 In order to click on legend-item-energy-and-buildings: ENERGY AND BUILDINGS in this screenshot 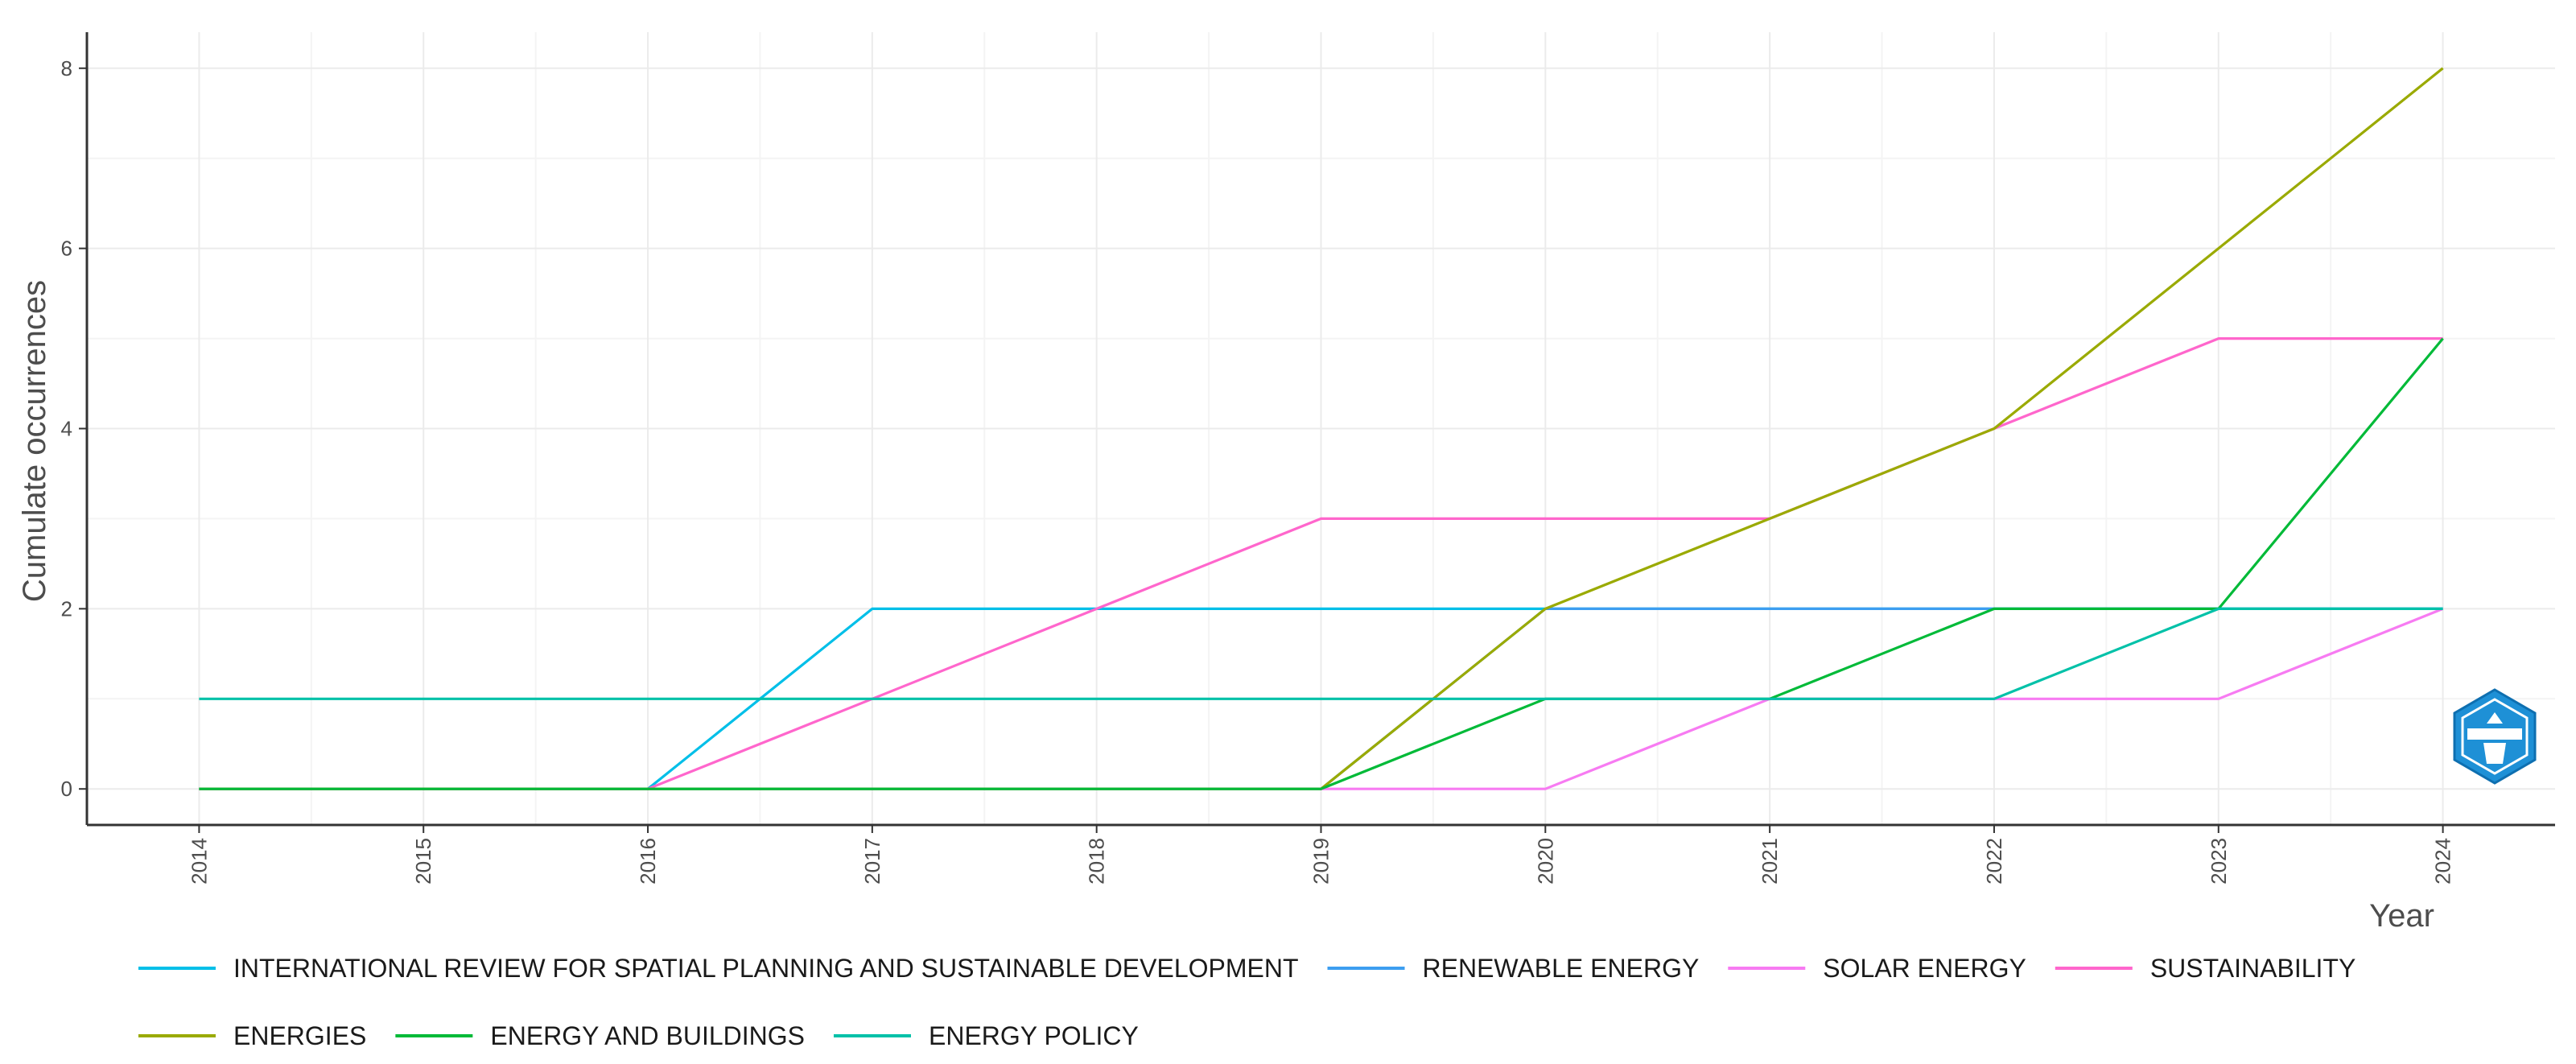, I will do `click(600, 1035)`.